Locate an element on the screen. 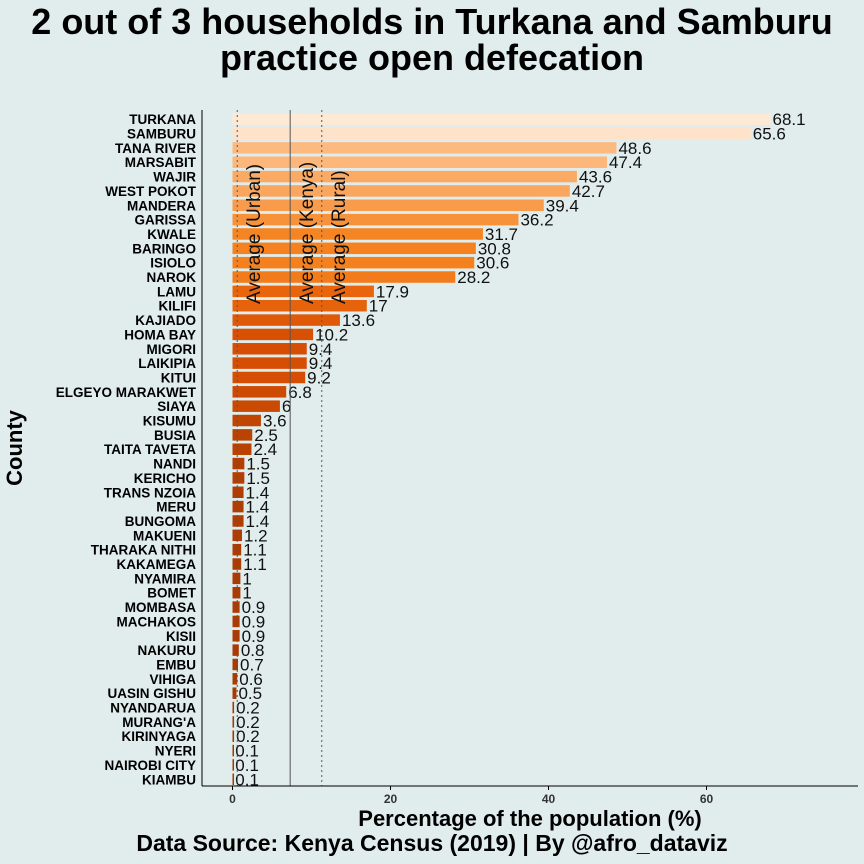  x-tick-label: 20 is located at coordinates (391, 799).